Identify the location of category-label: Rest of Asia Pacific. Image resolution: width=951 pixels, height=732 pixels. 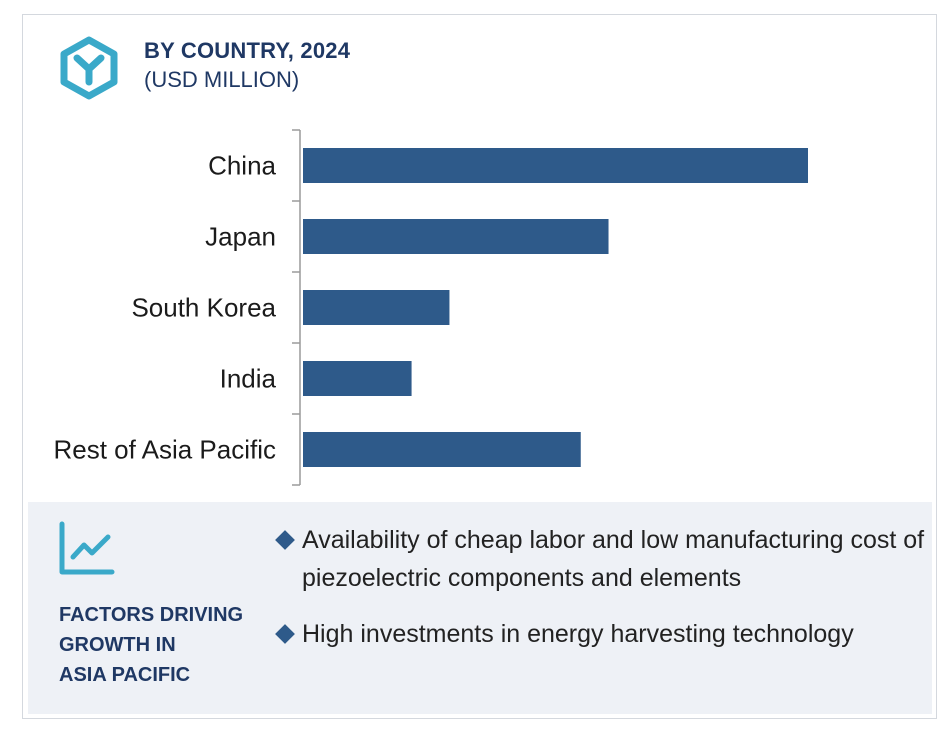
(164, 450).